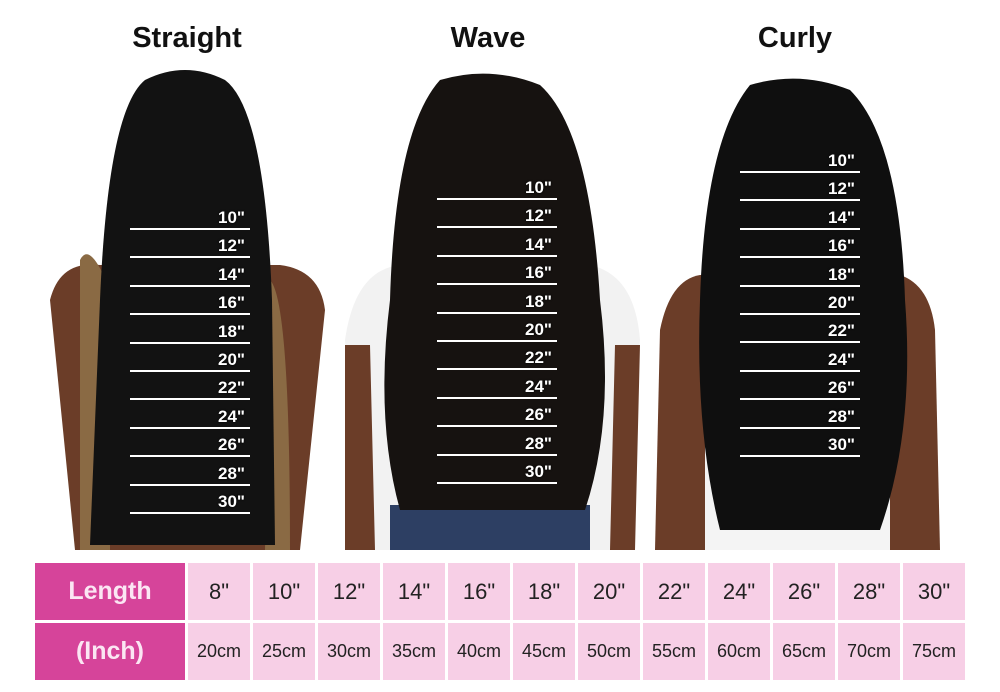  What do you see at coordinates (284, 591) in the screenshot?
I see `length-inch-cell: 10"` at bounding box center [284, 591].